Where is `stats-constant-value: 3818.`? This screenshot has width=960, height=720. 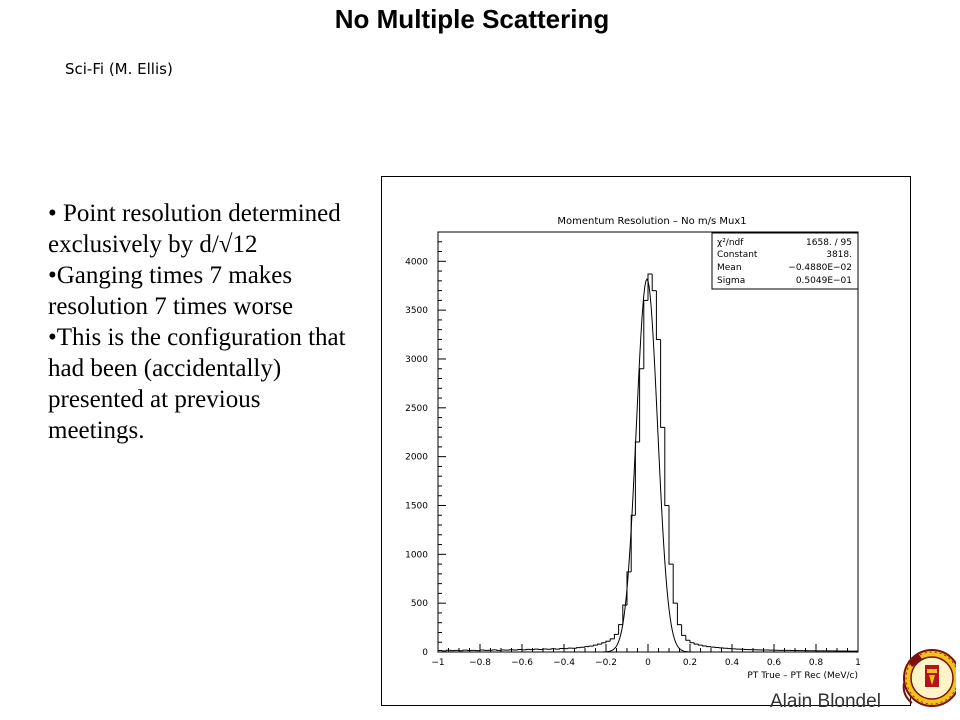
stats-constant-value: 3818. is located at coordinates (839, 255).